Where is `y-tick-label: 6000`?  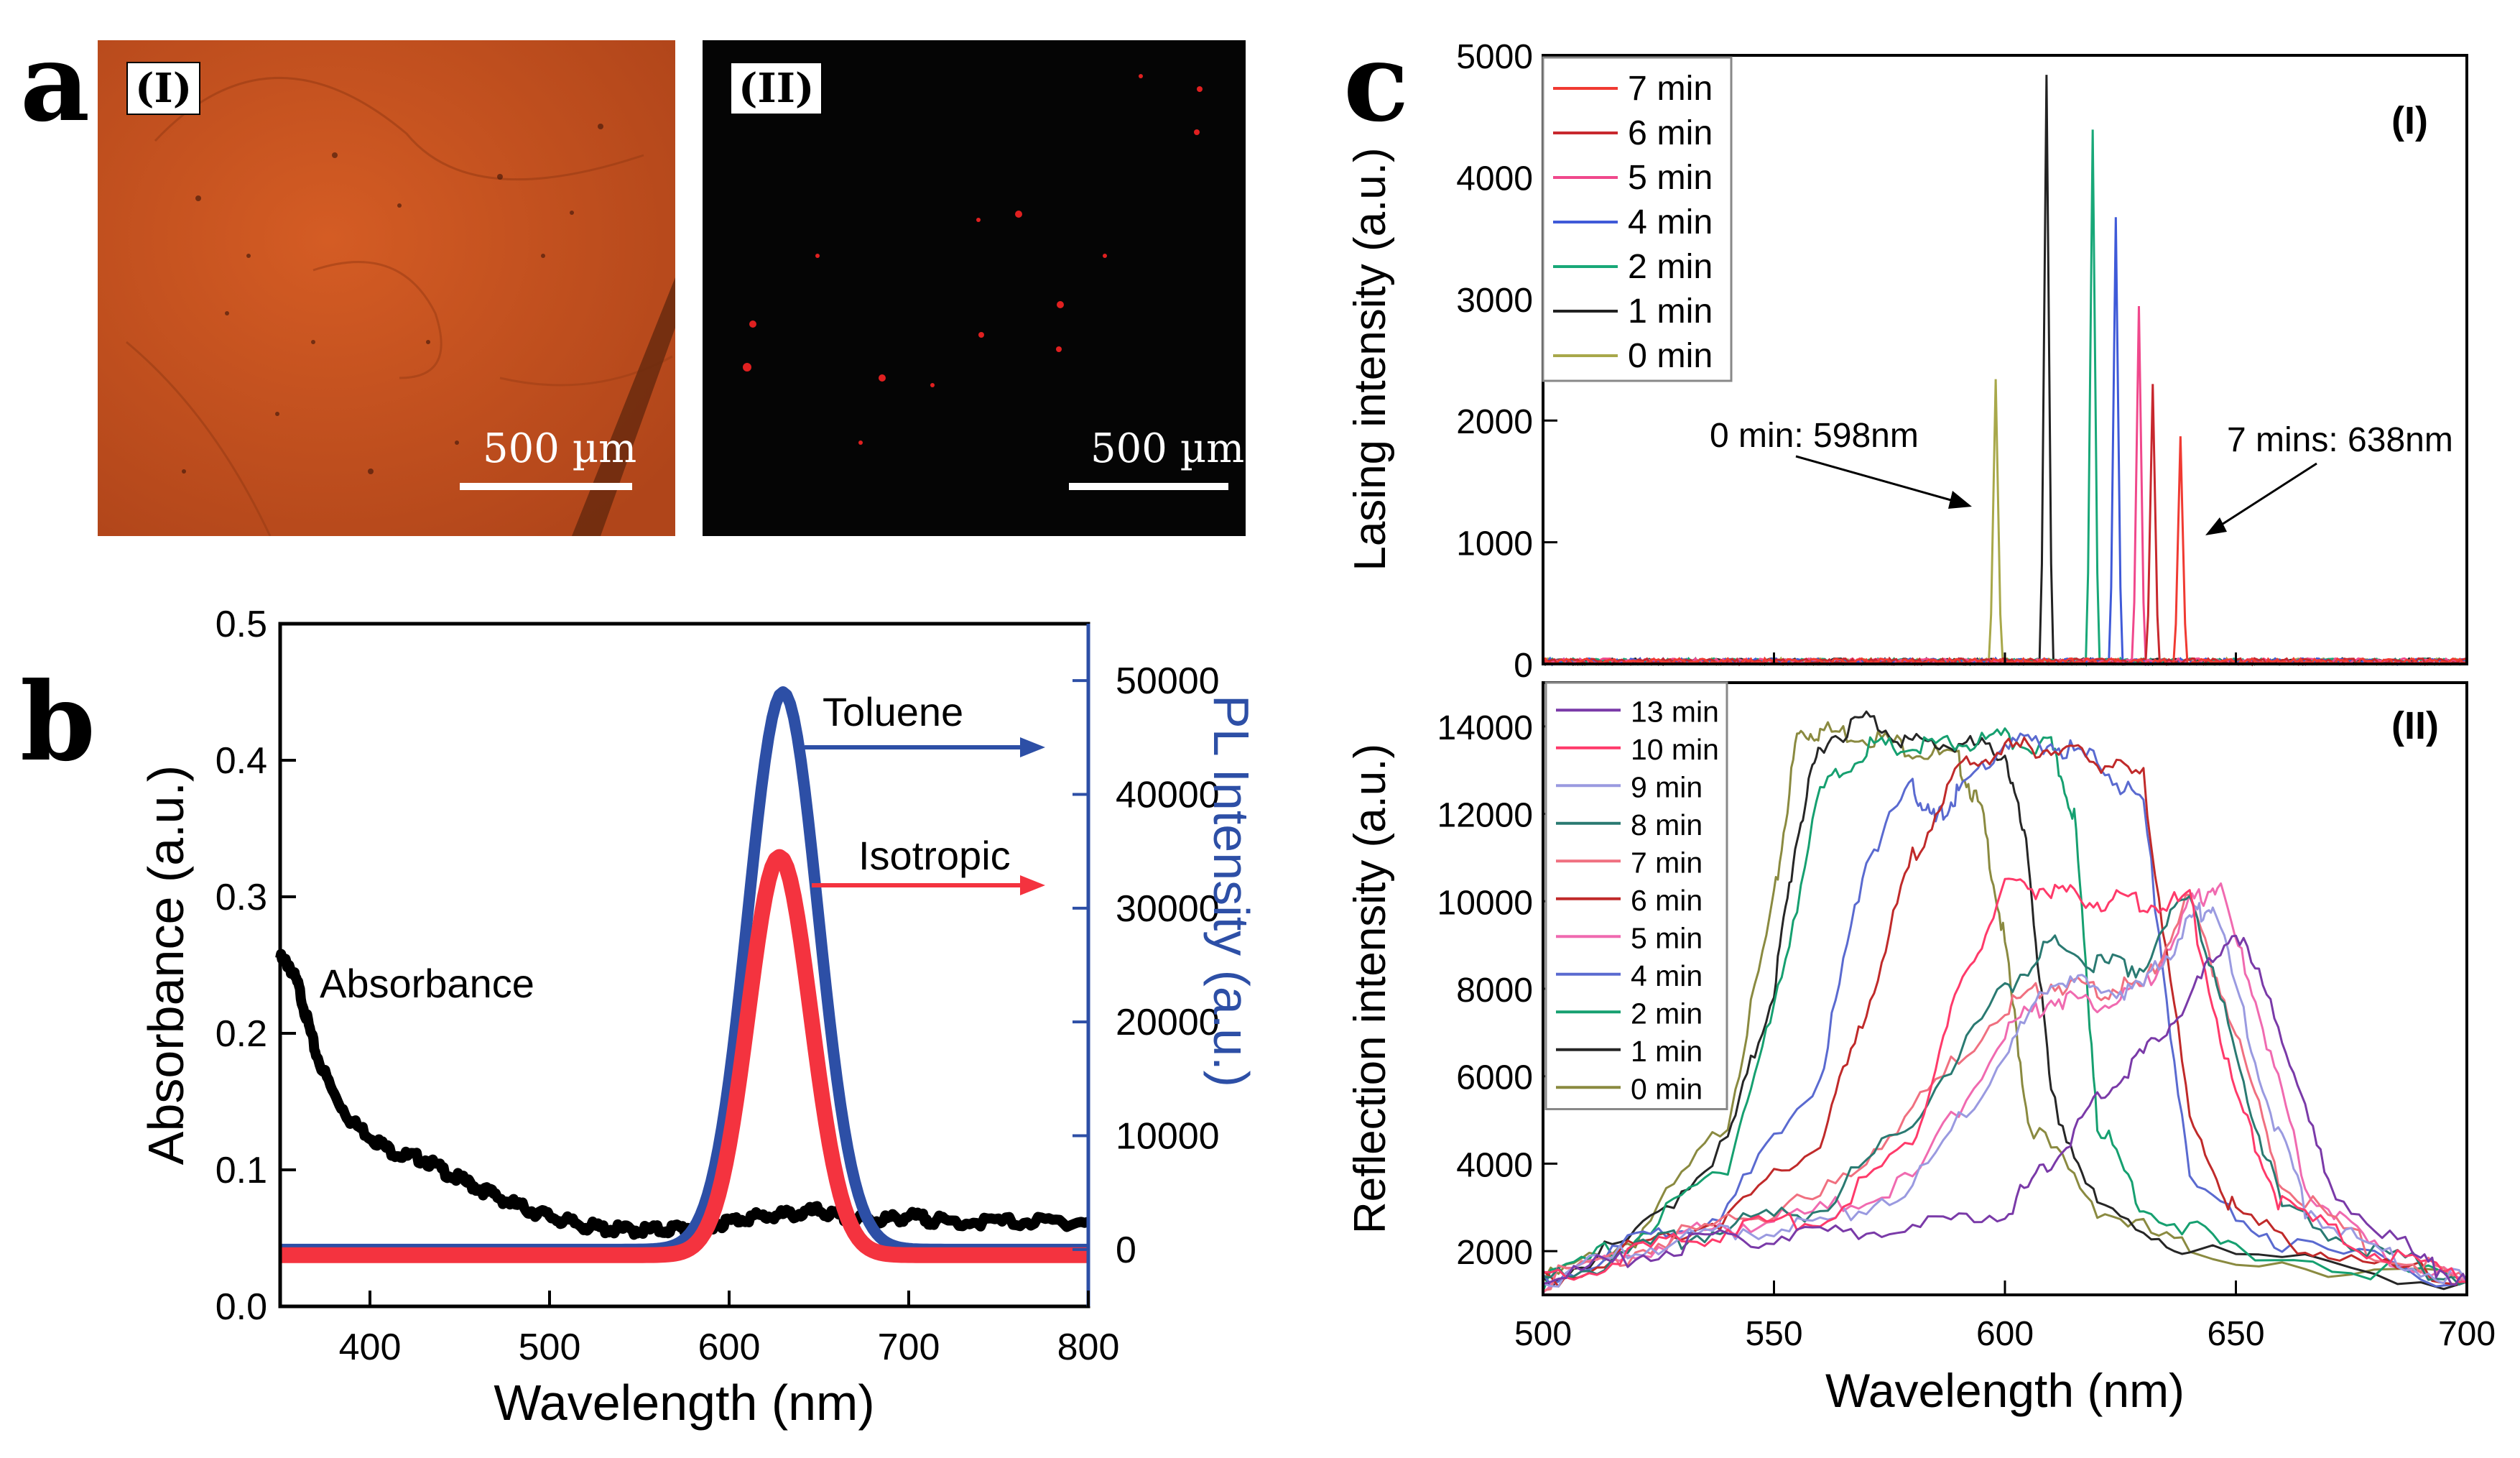 y-tick-label: 6000 is located at coordinates (1494, 1078).